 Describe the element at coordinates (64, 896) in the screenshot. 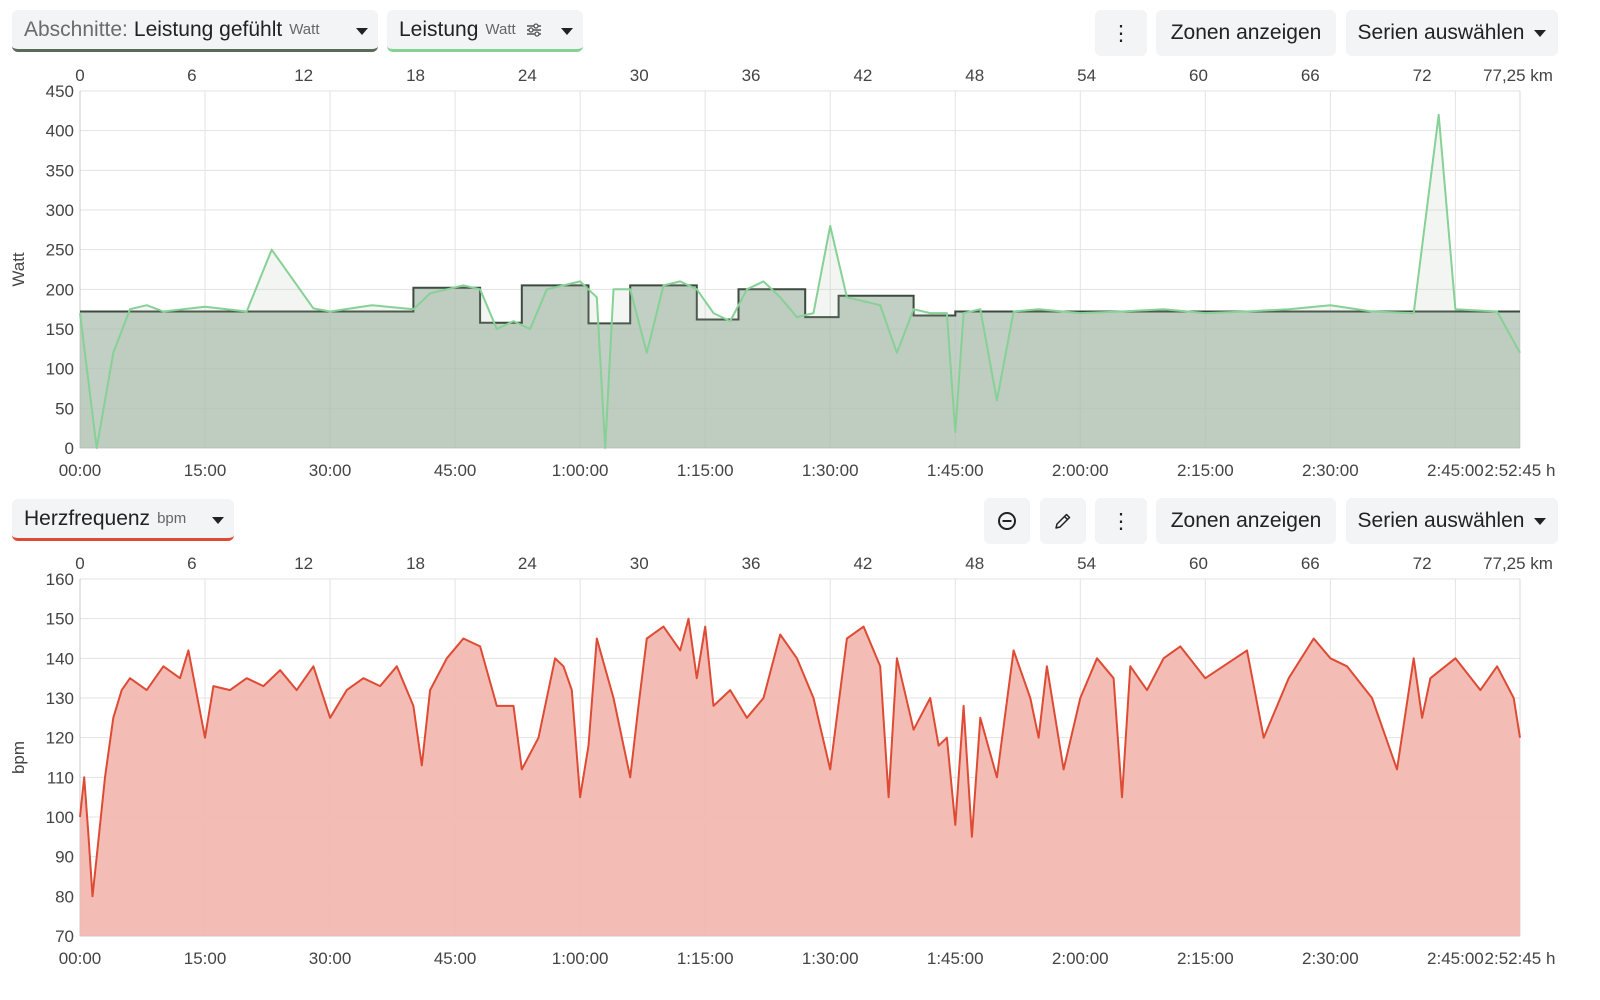

I see `y-tick-label: 80` at that location.